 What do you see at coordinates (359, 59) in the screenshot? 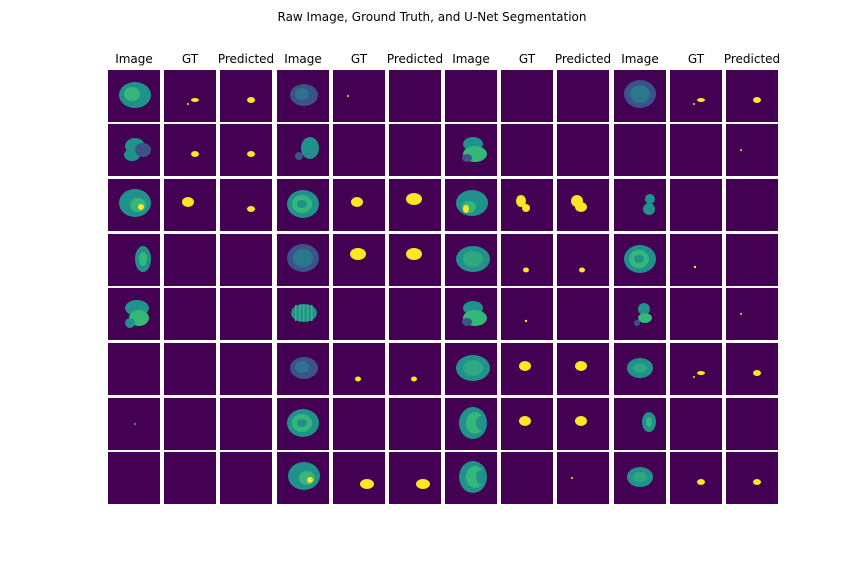
I see `column-header: GT` at bounding box center [359, 59].